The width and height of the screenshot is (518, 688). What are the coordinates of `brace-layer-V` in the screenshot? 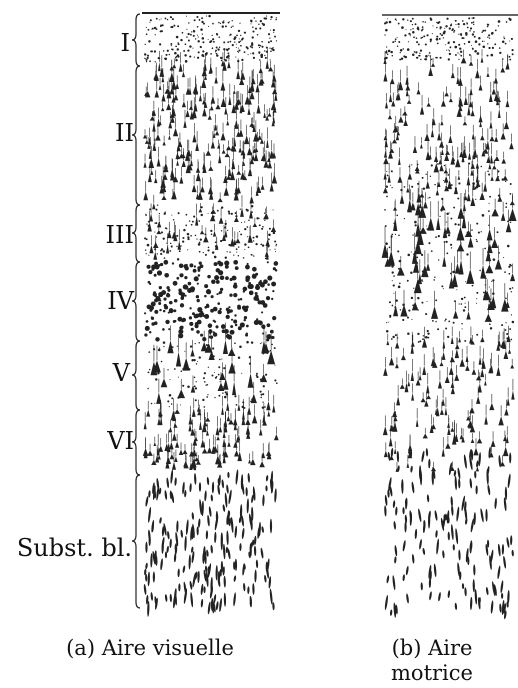 It's located at (136, 375).